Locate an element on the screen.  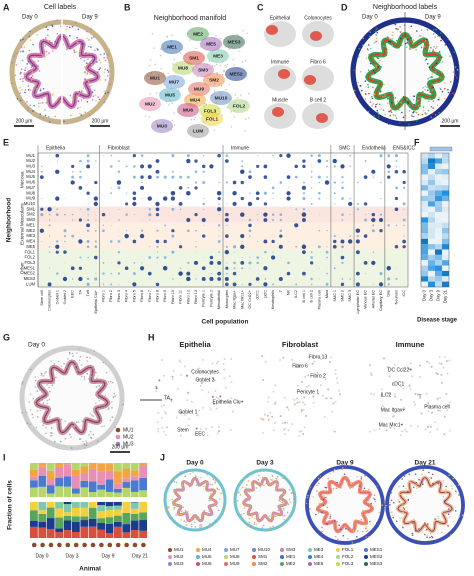
thumbnail-label: Immune is located at coordinates (280, 62).